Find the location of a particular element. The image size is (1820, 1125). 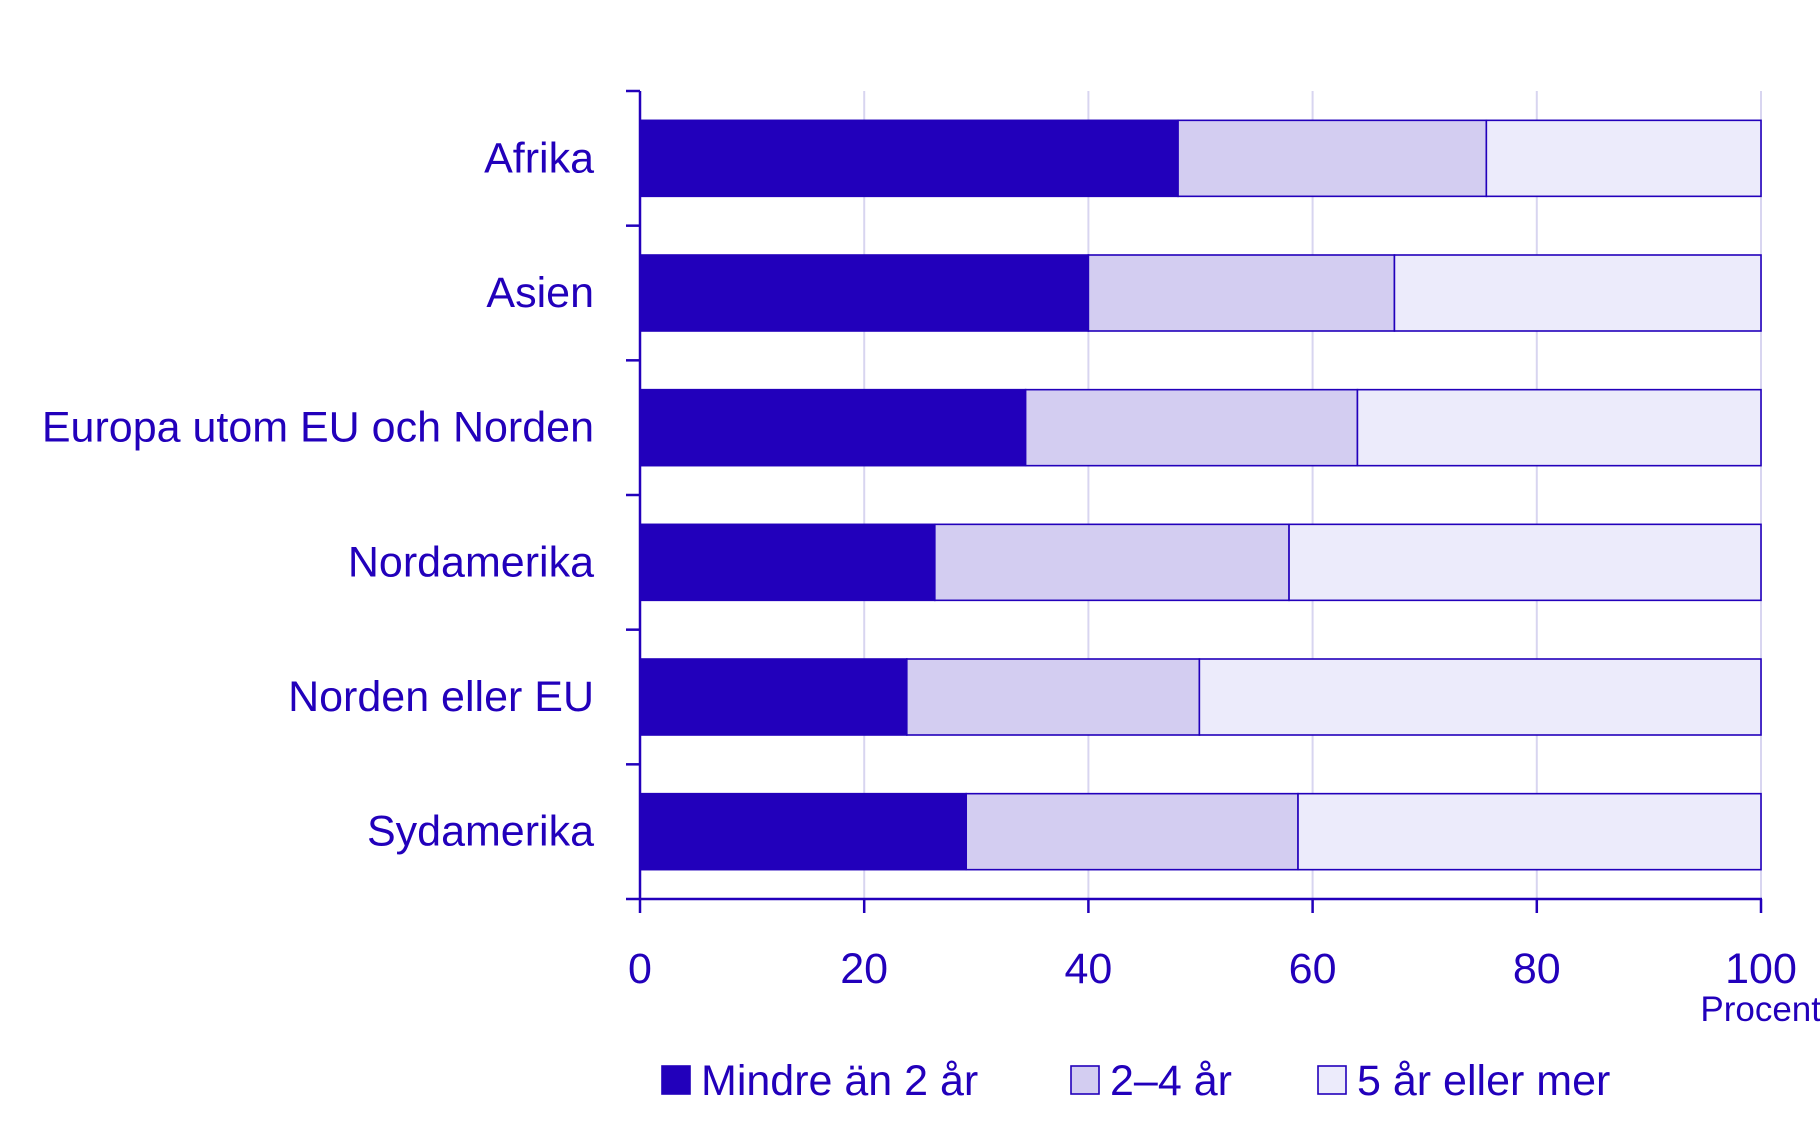

legend-label-2: 5 år eller mer is located at coordinates (1483, 1081).